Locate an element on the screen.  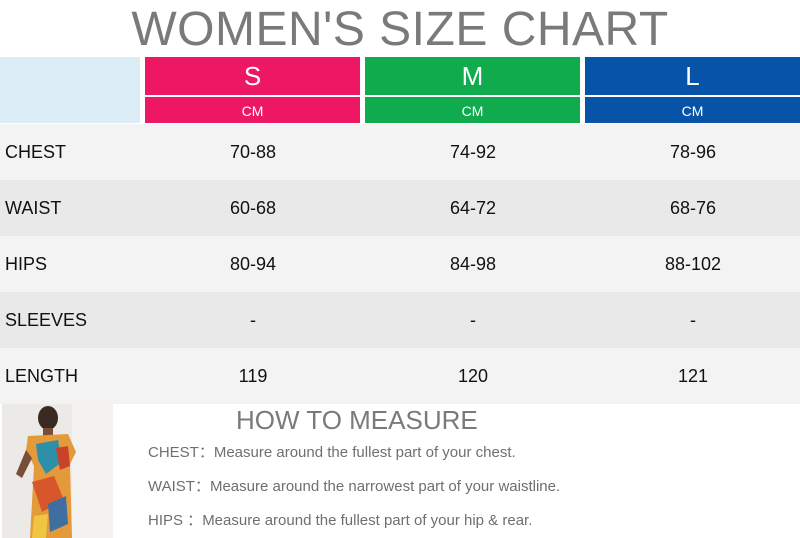
row-label: HIPS is located at coordinates (26, 264).